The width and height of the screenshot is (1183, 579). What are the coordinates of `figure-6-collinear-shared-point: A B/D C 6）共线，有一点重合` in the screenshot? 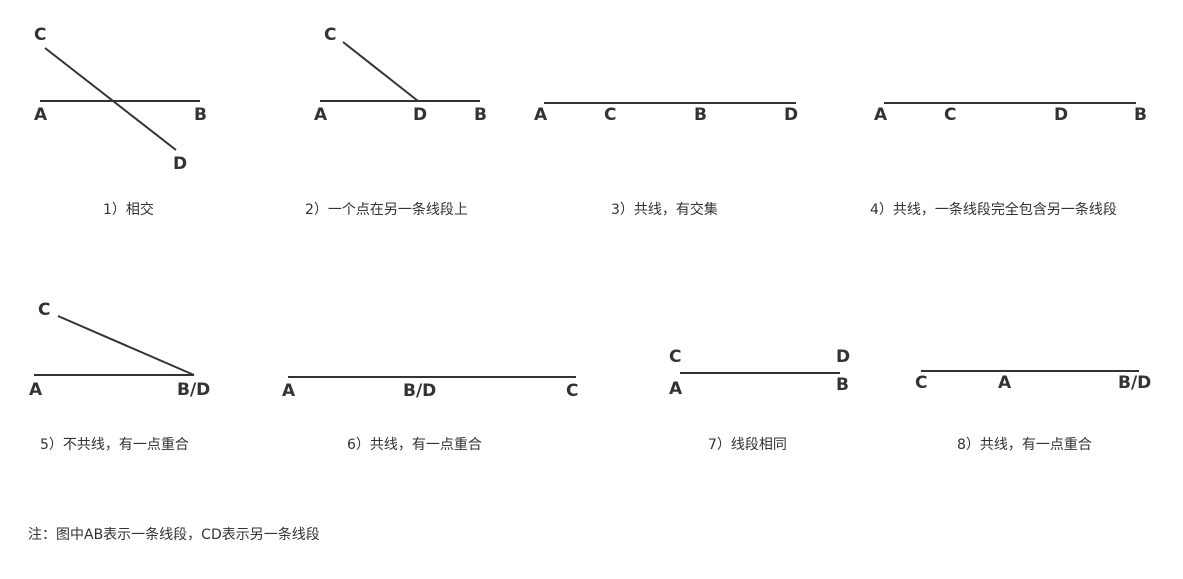 It's located at (430, 414).